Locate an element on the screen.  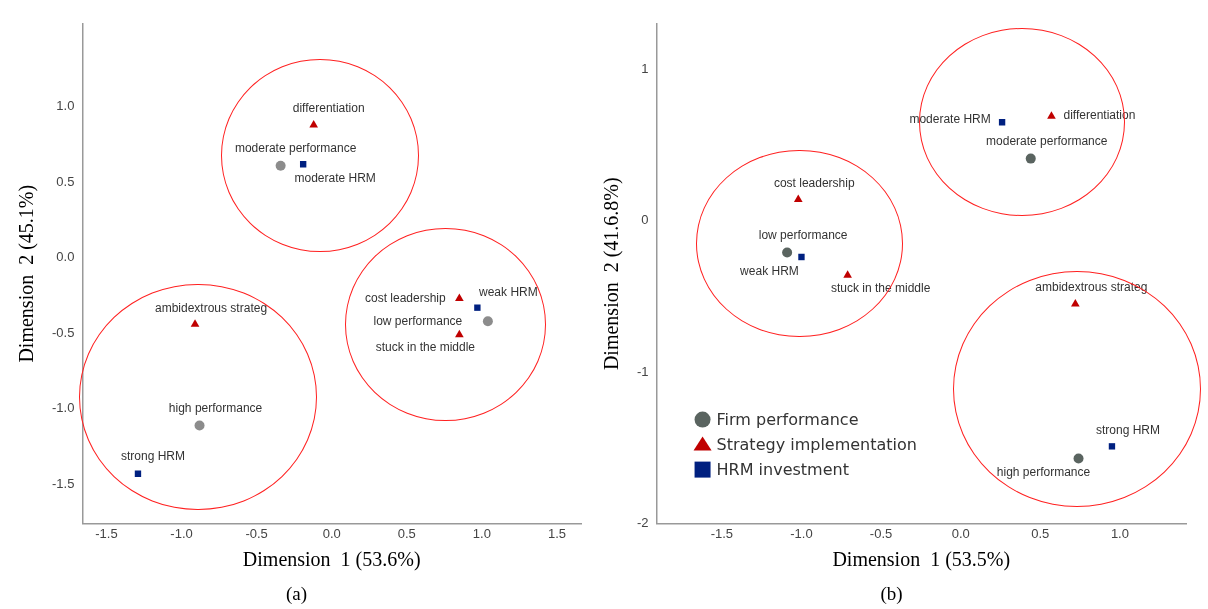
y-tick-label: -2 is located at coordinates (643, 523).